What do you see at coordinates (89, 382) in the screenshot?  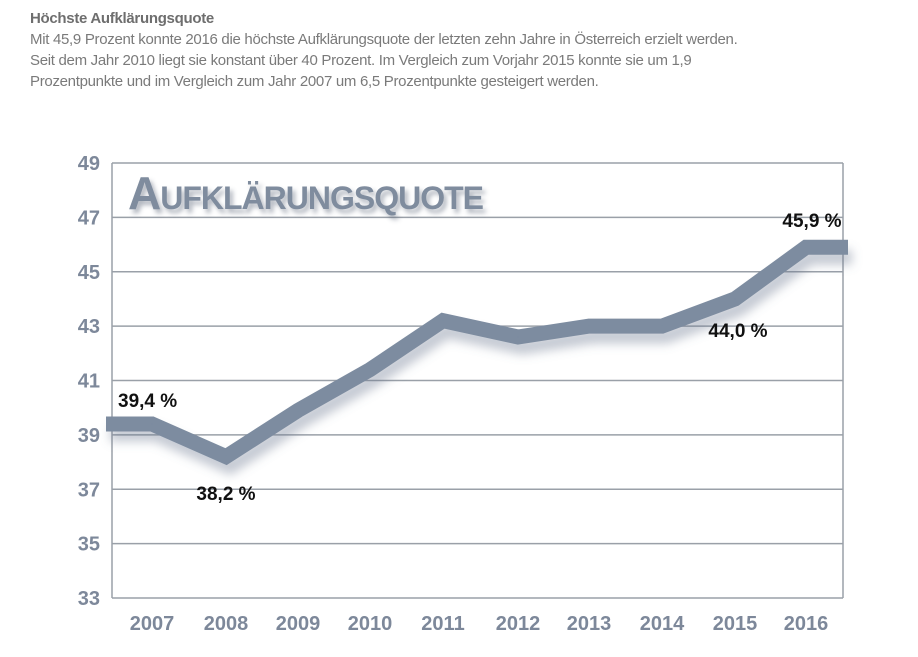 I see `y-tick-label: 41` at bounding box center [89, 382].